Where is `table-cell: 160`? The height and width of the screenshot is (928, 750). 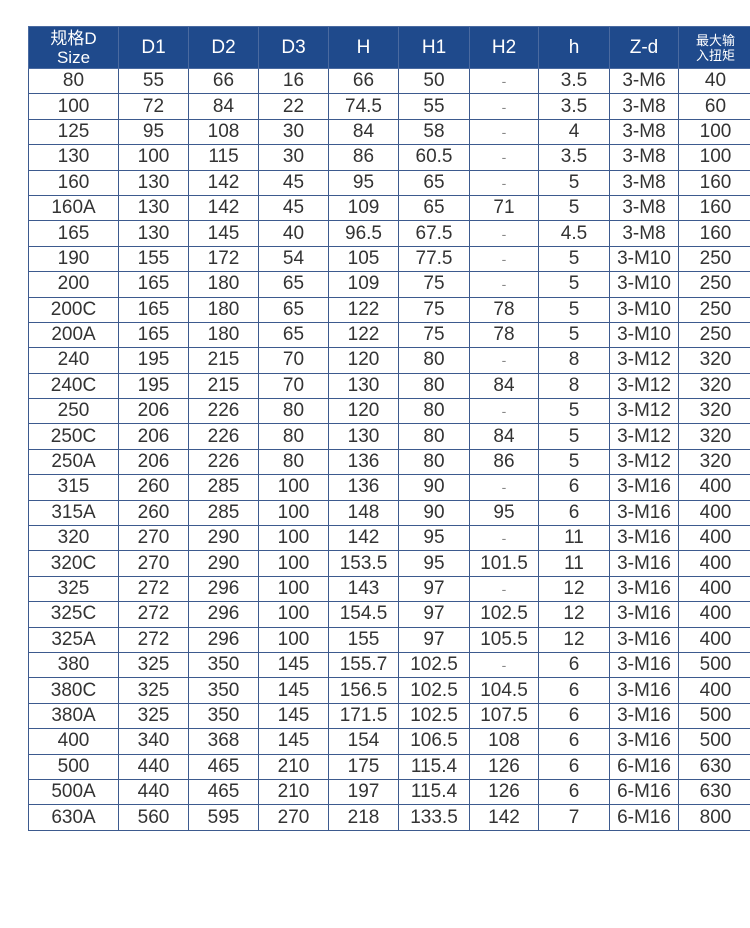 table-cell: 160 is located at coordinates (714, 233).